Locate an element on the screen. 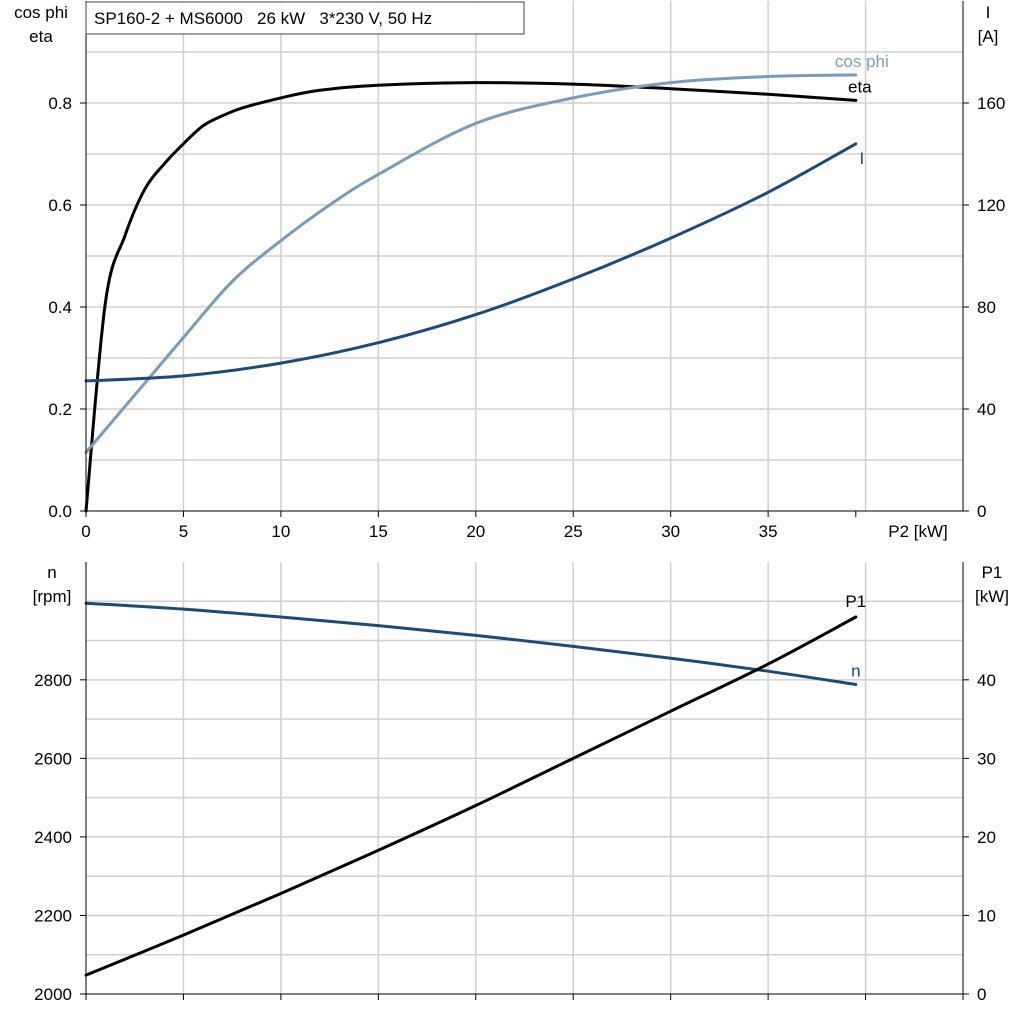 This screenshot has width=1024, height=1024. right-tick-label: 20 is located at coordinates (986, 837).